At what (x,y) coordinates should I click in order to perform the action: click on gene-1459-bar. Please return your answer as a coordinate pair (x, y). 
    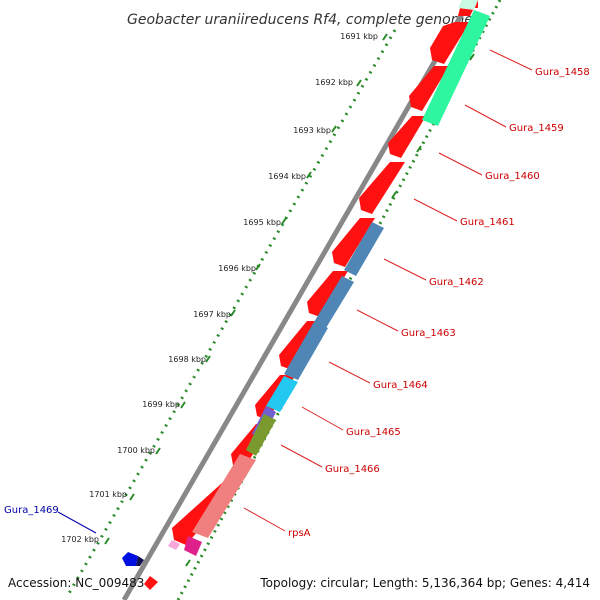
    Looking at the image, I should click on (456, 68).